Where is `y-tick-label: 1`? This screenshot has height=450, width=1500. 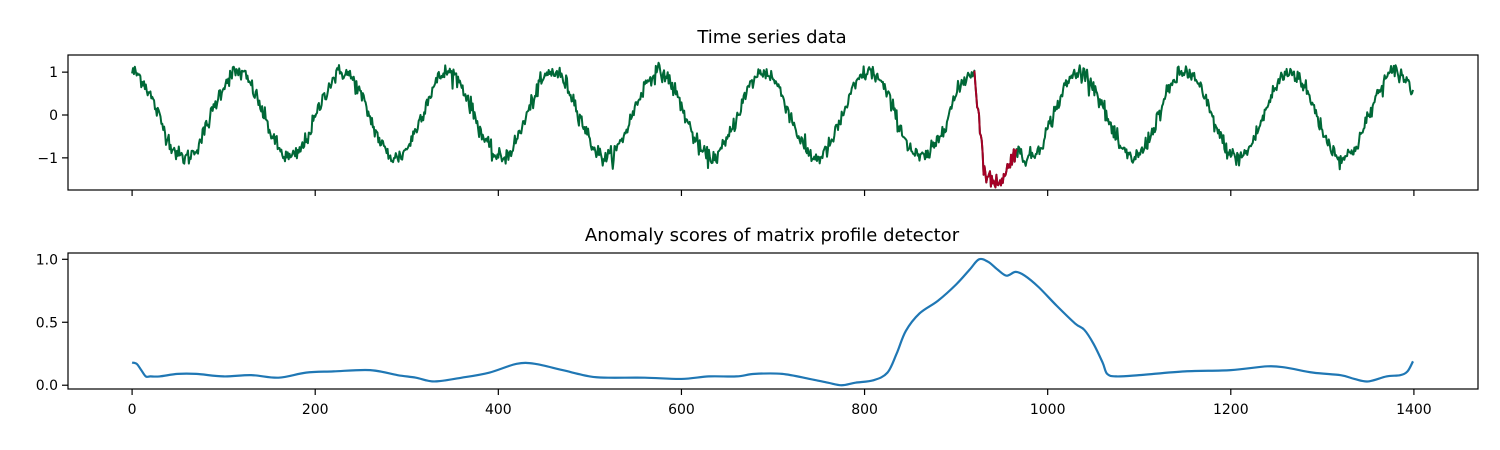 y-tick-label: 1 is located at coordinates (53, 73).